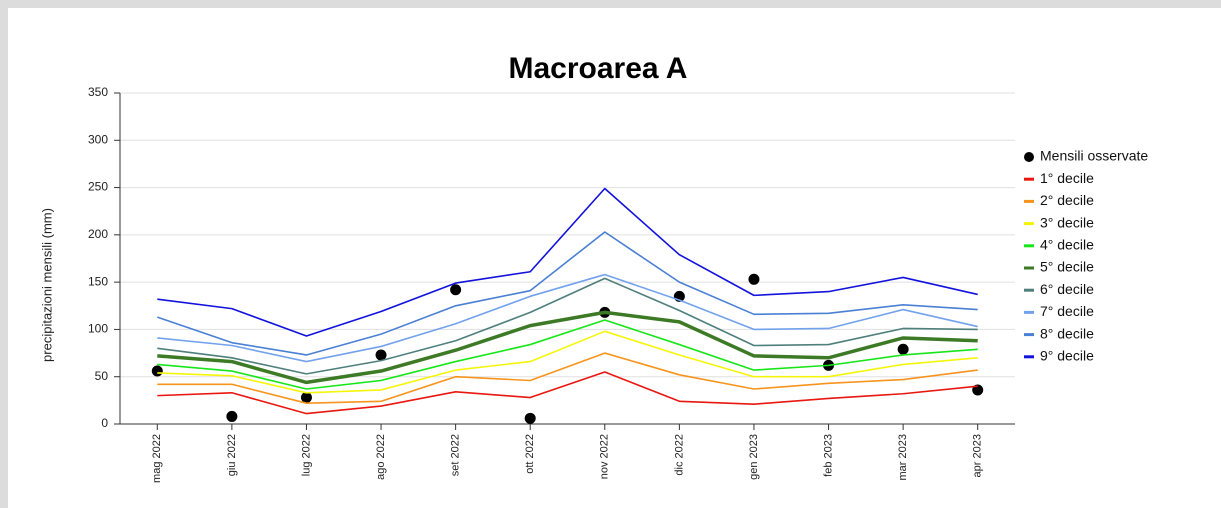 The width and height of the screenshot is (1221, 508). I want to click on y-tick-label: 250, so click(98, 187).